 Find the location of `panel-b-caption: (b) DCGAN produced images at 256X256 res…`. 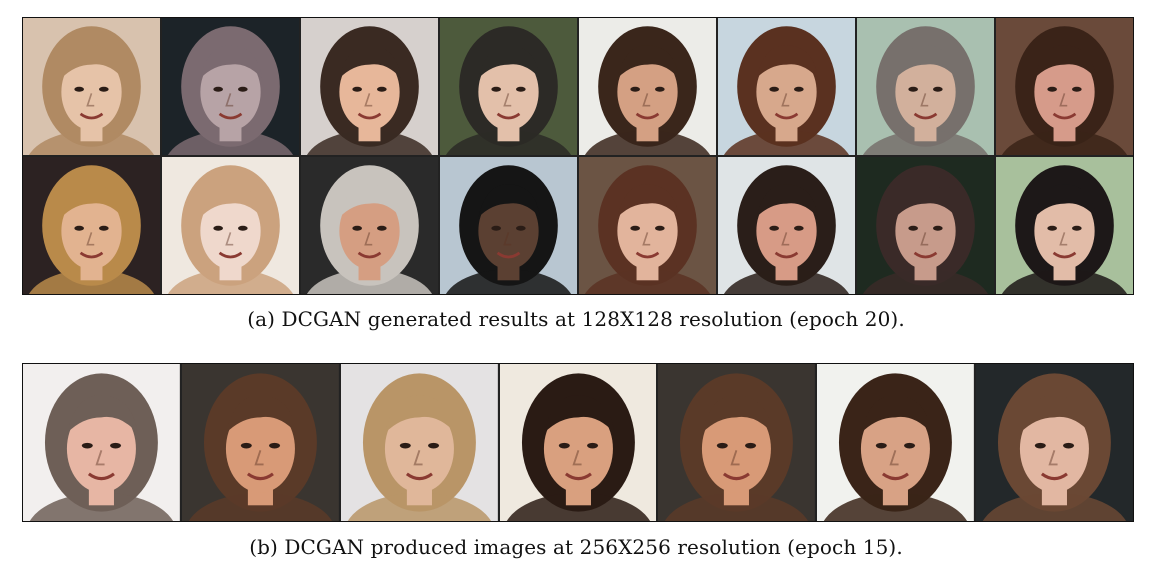

panel-b-caption: (b) DCGAN produced images at 256X256 res… is located at coordinates (576, 547).